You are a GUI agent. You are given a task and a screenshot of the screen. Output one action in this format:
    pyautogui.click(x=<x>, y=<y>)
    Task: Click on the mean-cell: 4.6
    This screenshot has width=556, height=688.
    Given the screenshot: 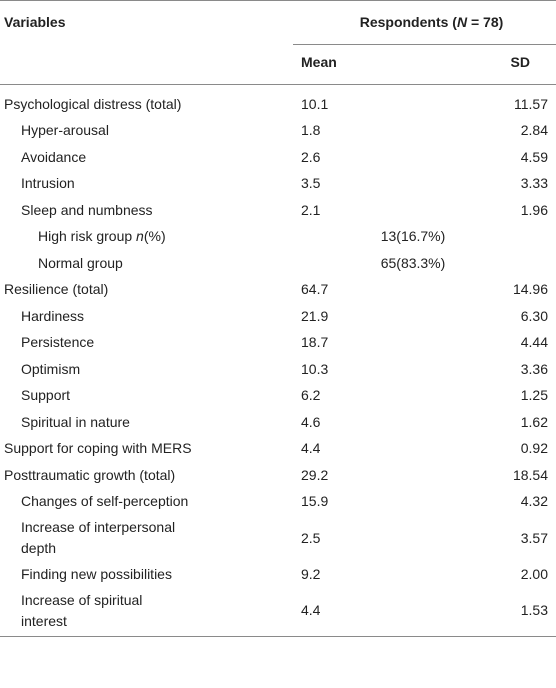 What is the action you would take?
    pyautogui.click(x=311, y=421)
    